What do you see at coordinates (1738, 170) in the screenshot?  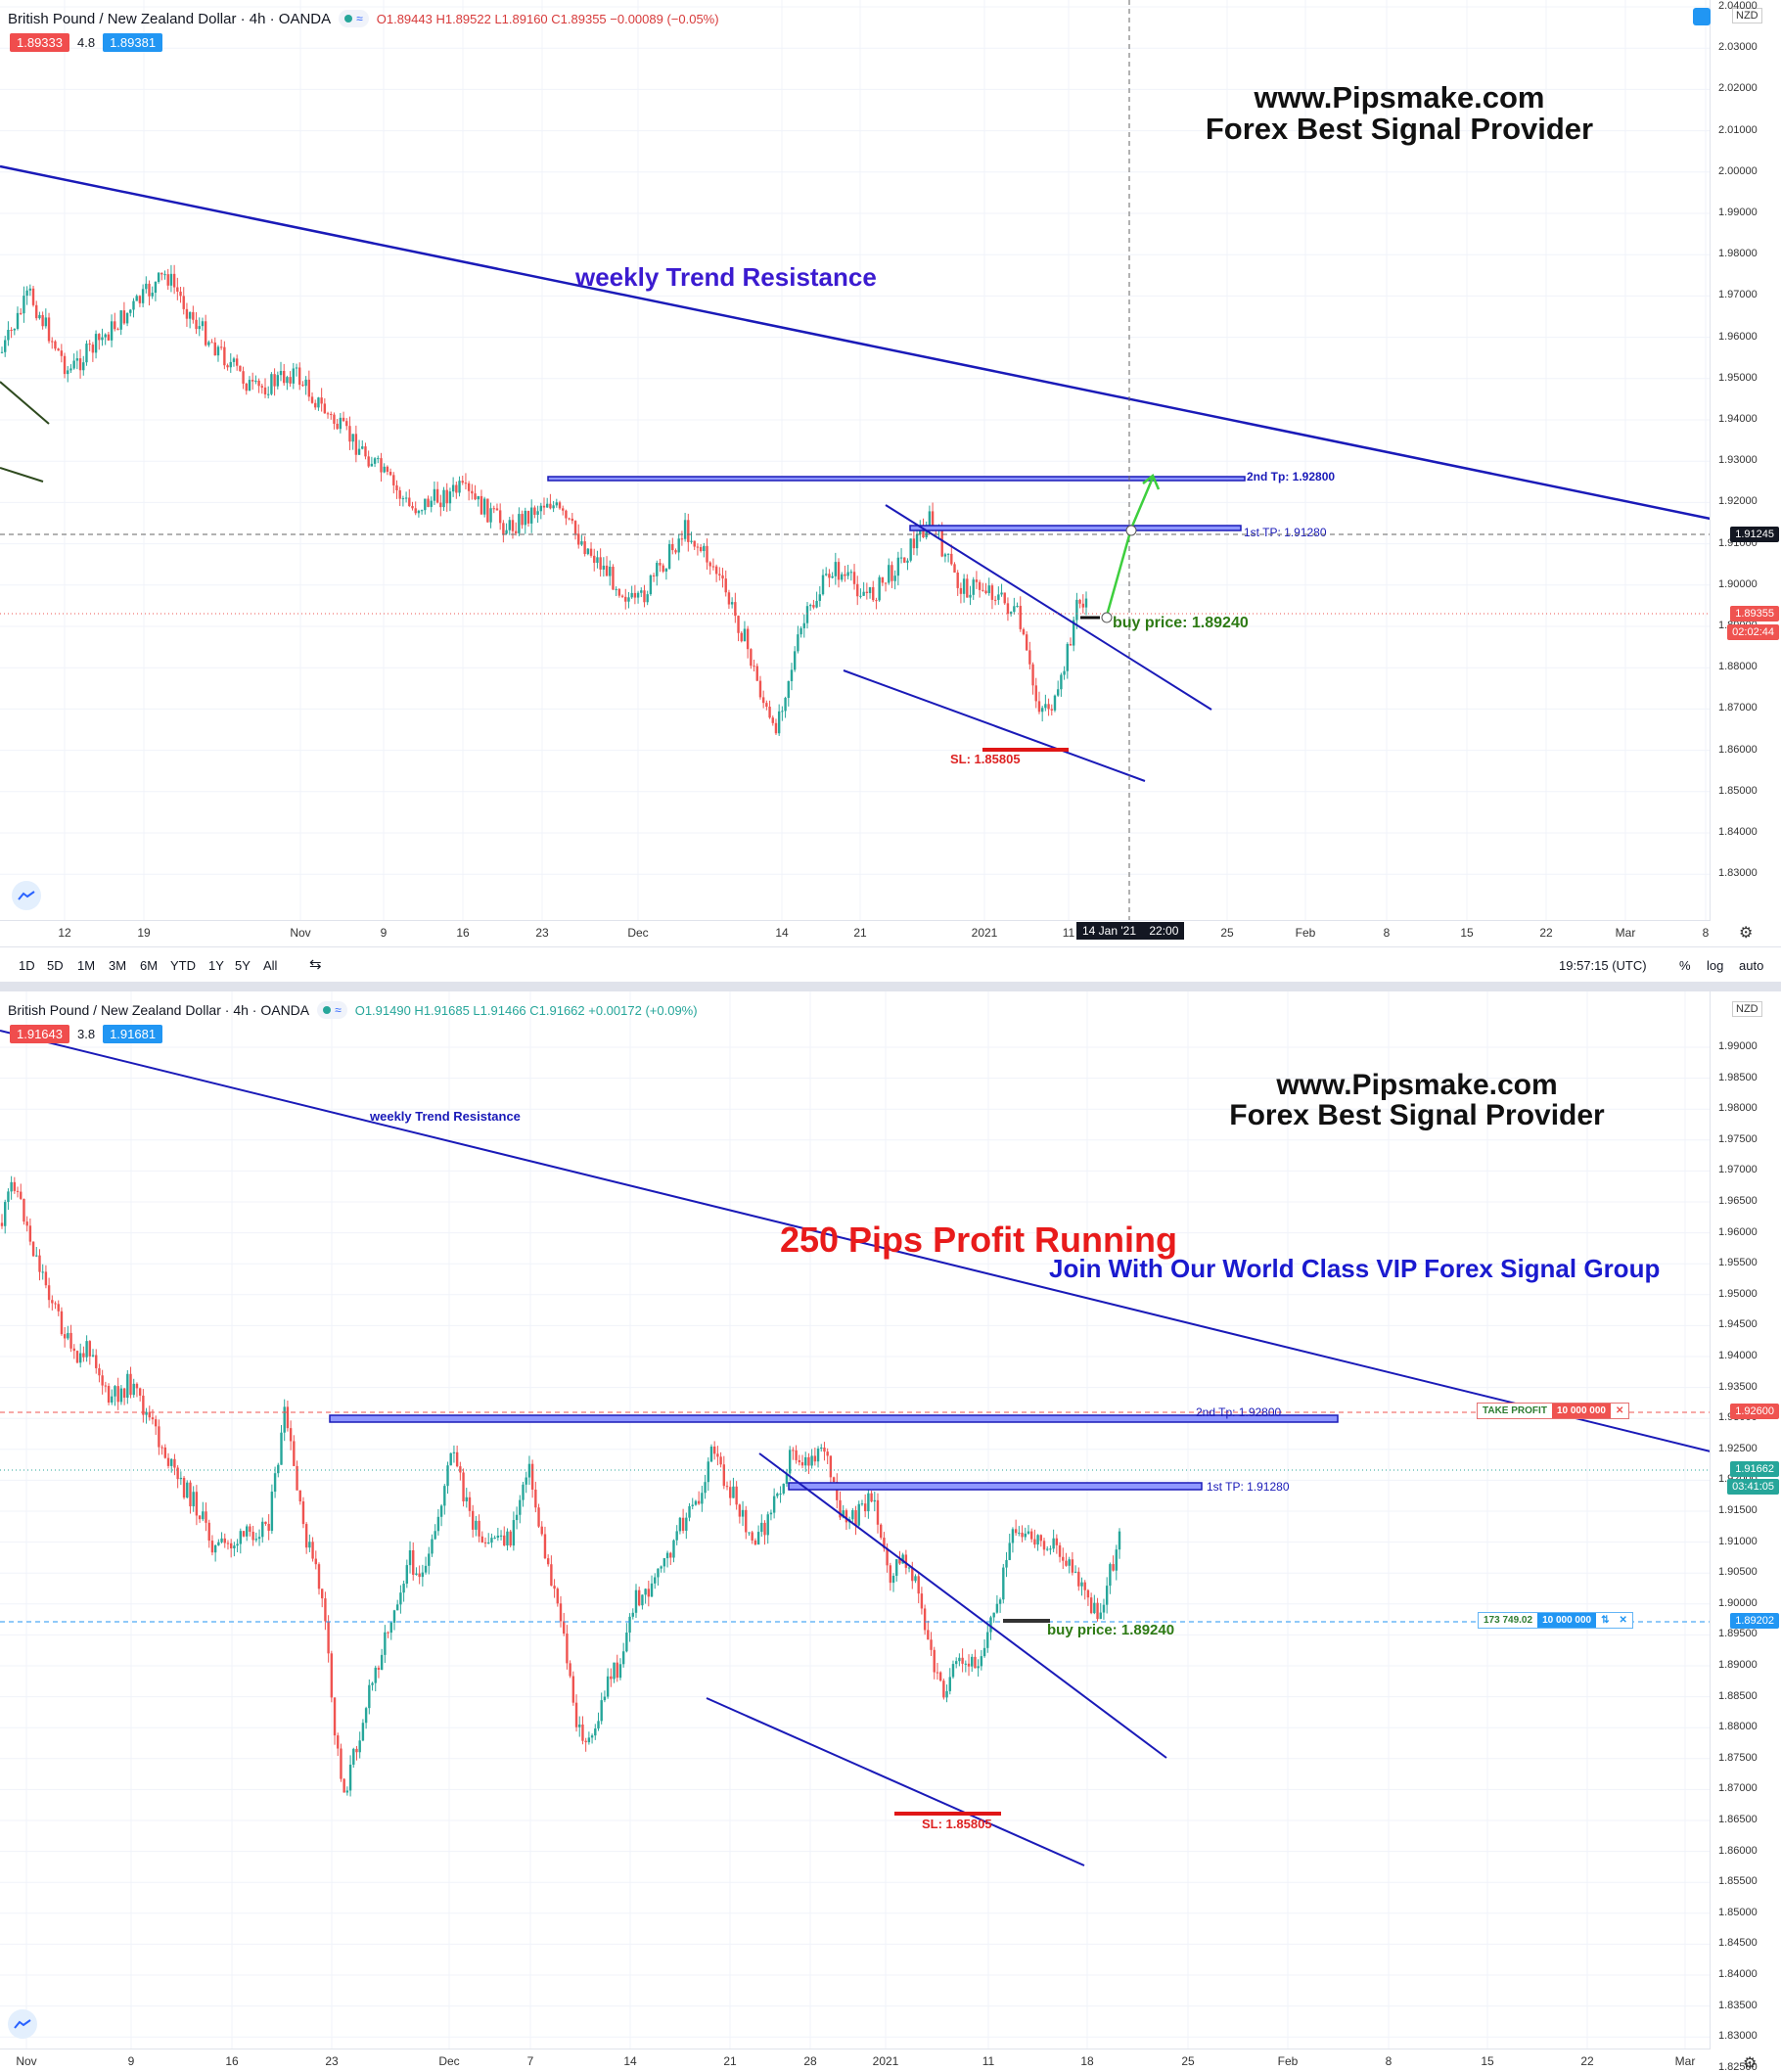 I see `price-tick: 2.00000` at bounding box center [1738, 170].